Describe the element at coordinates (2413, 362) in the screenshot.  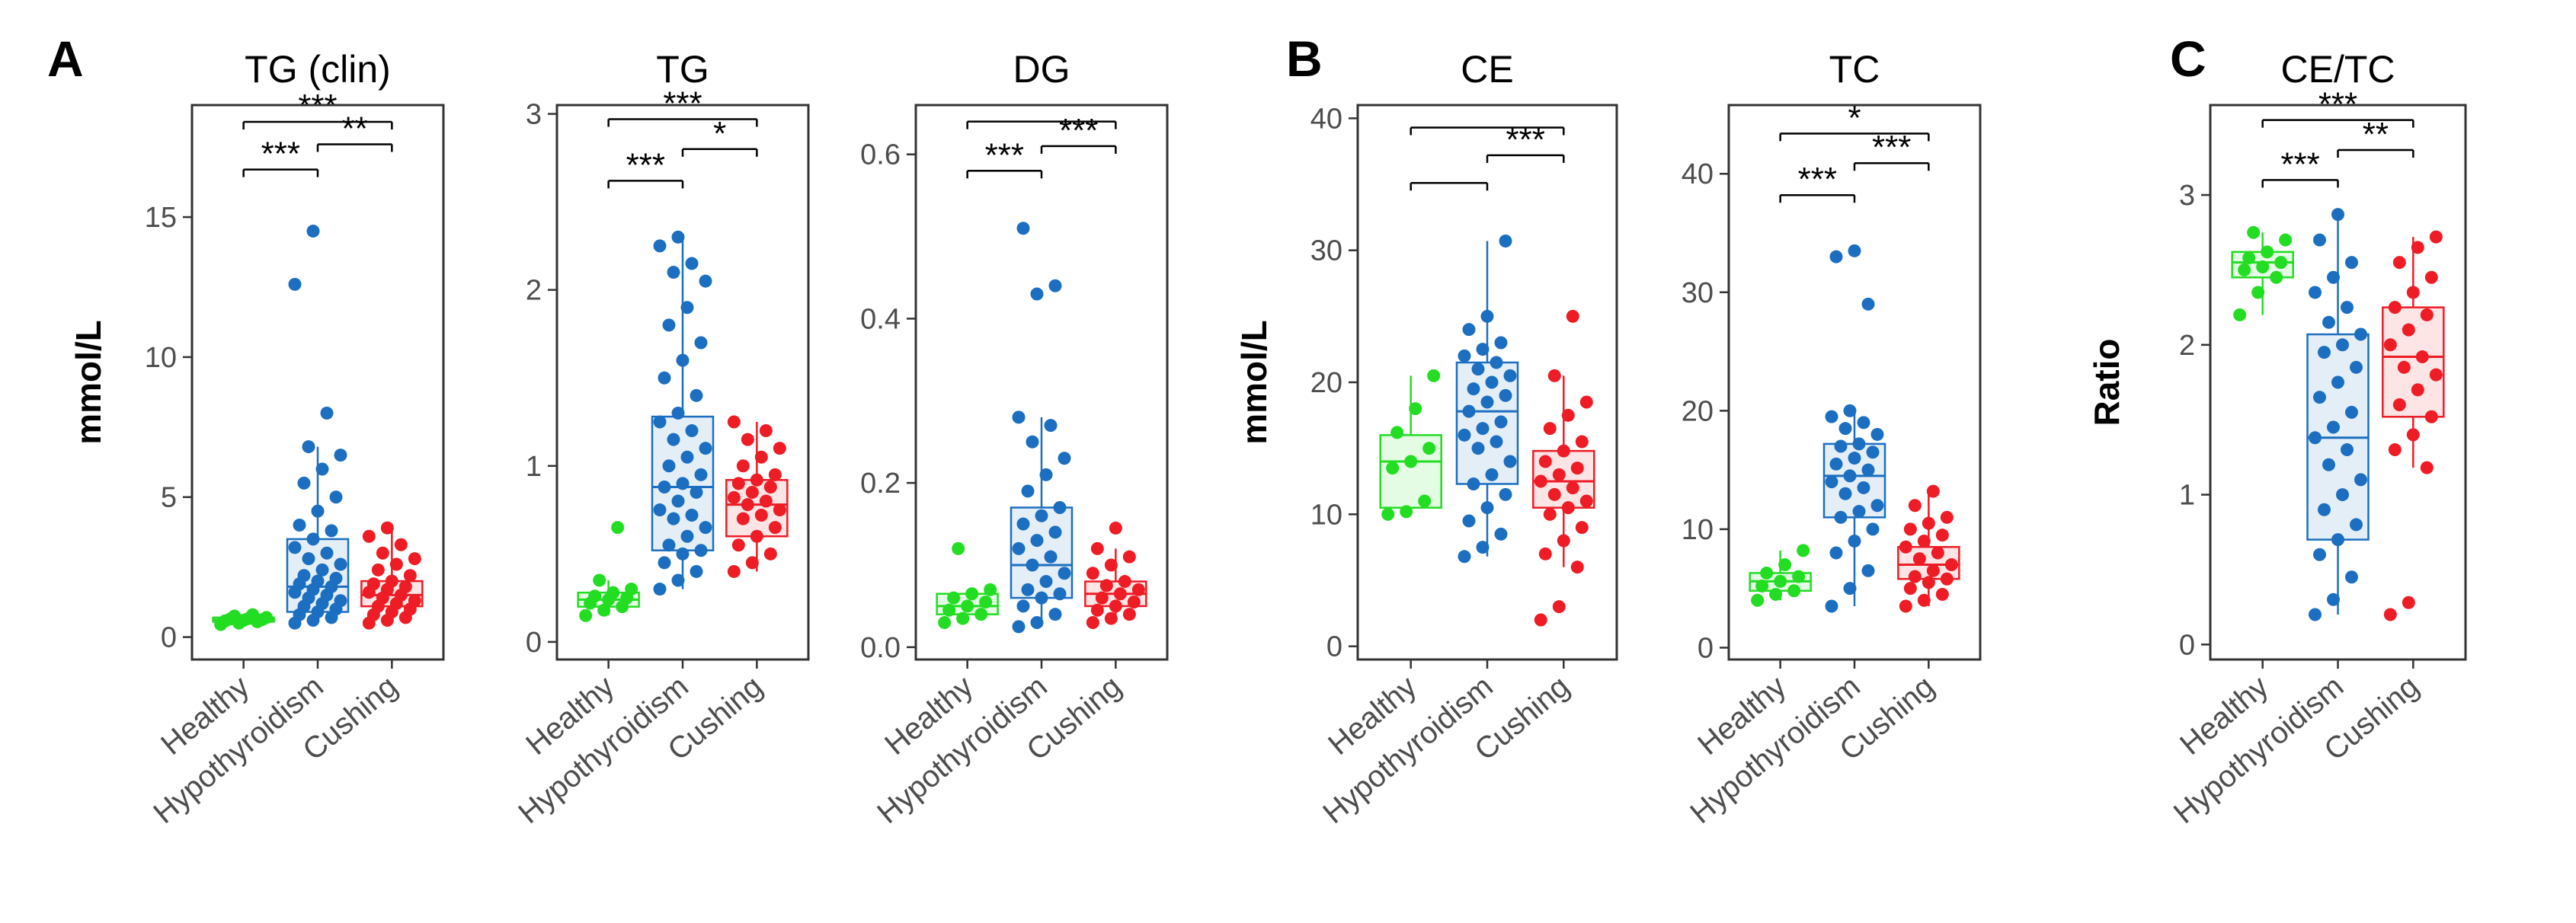
I see `box-cushing` at that location.